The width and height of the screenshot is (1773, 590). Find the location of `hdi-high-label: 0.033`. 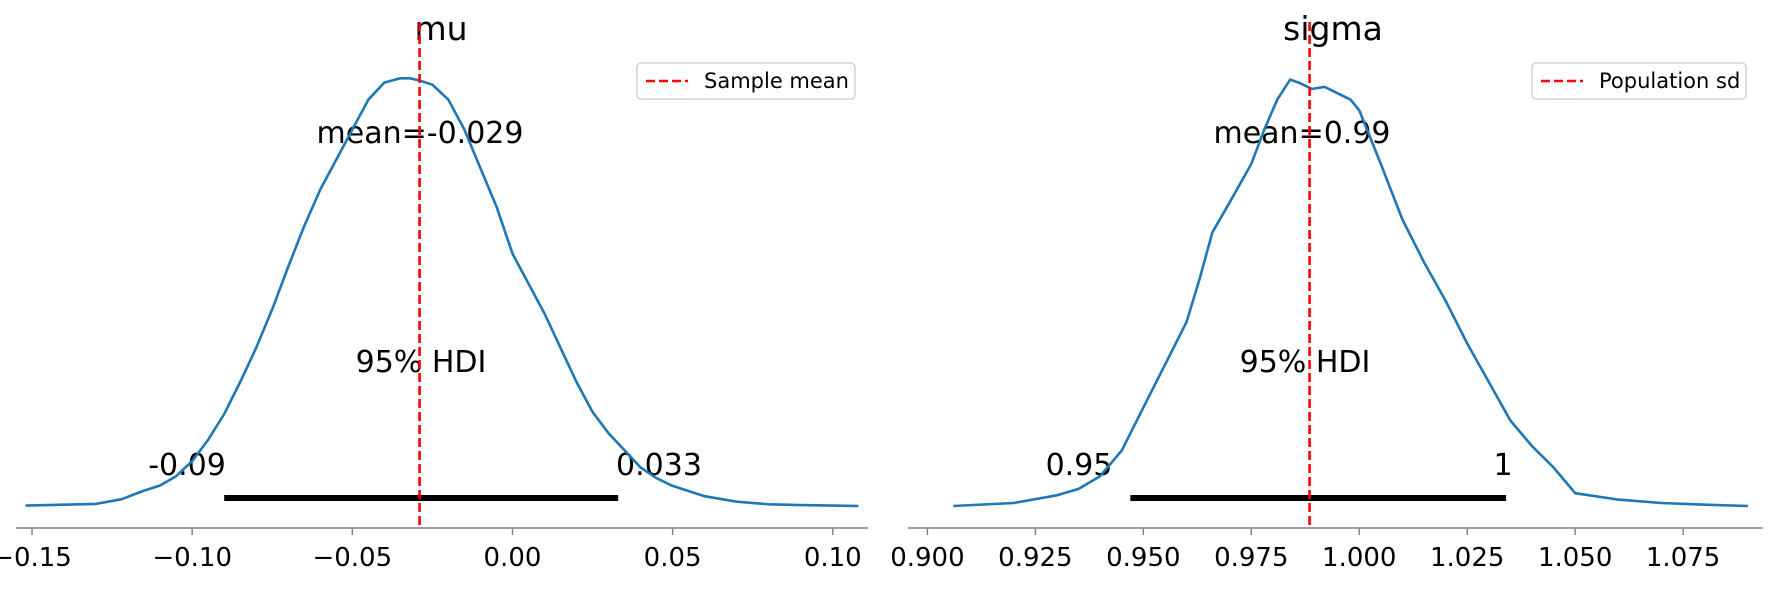

hdi-high-label: 0.033 is located at coordinates (659, 465).